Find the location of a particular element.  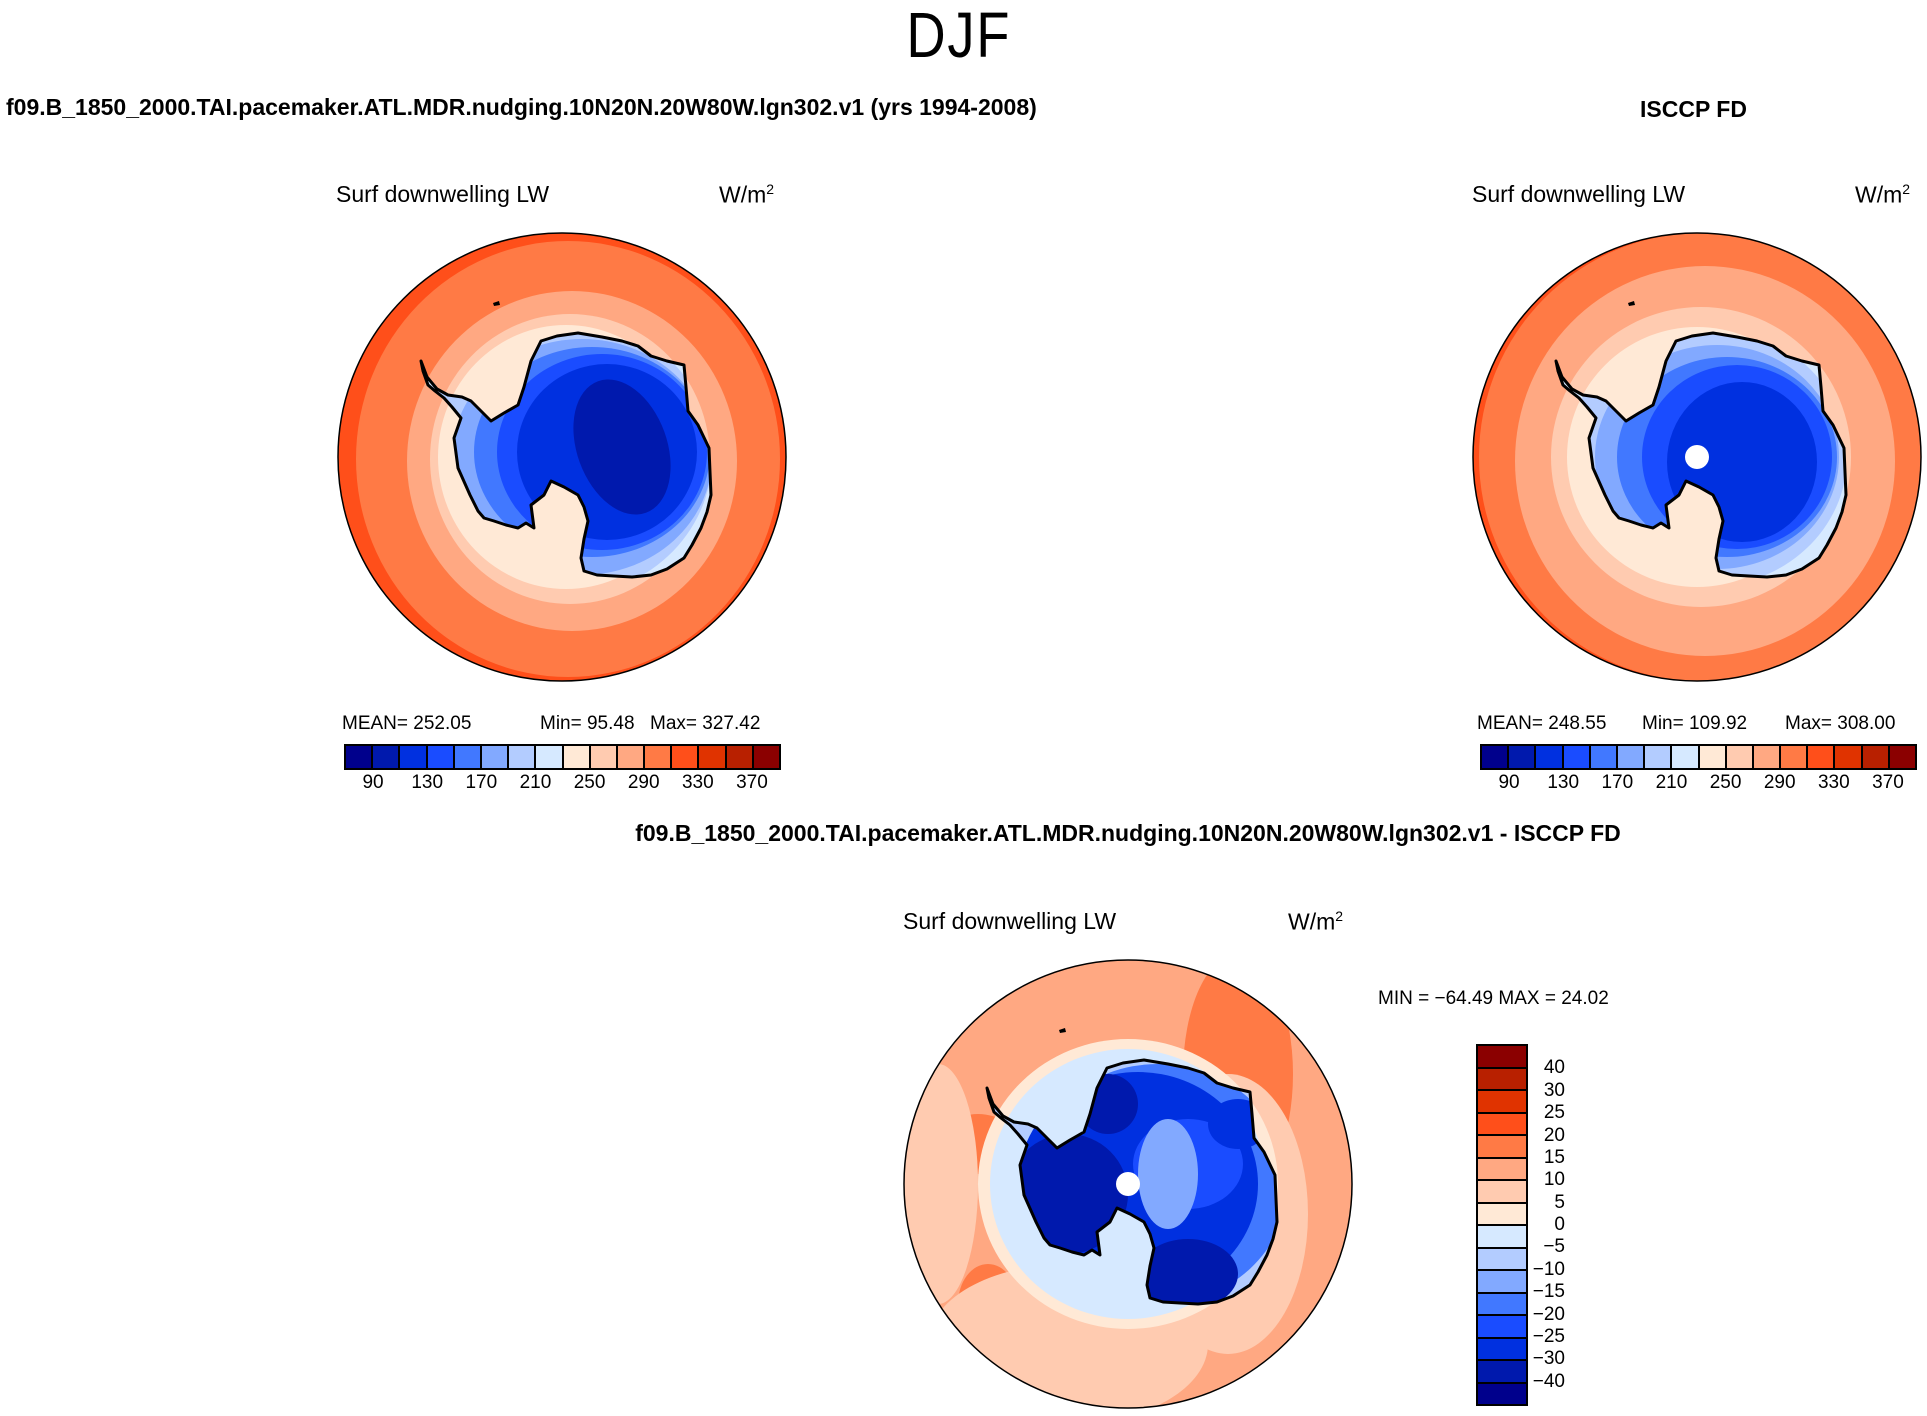

diff-minmax-stat: MIN = −64.49 MAX = 24.02 is located at coordinates (1493, 998).